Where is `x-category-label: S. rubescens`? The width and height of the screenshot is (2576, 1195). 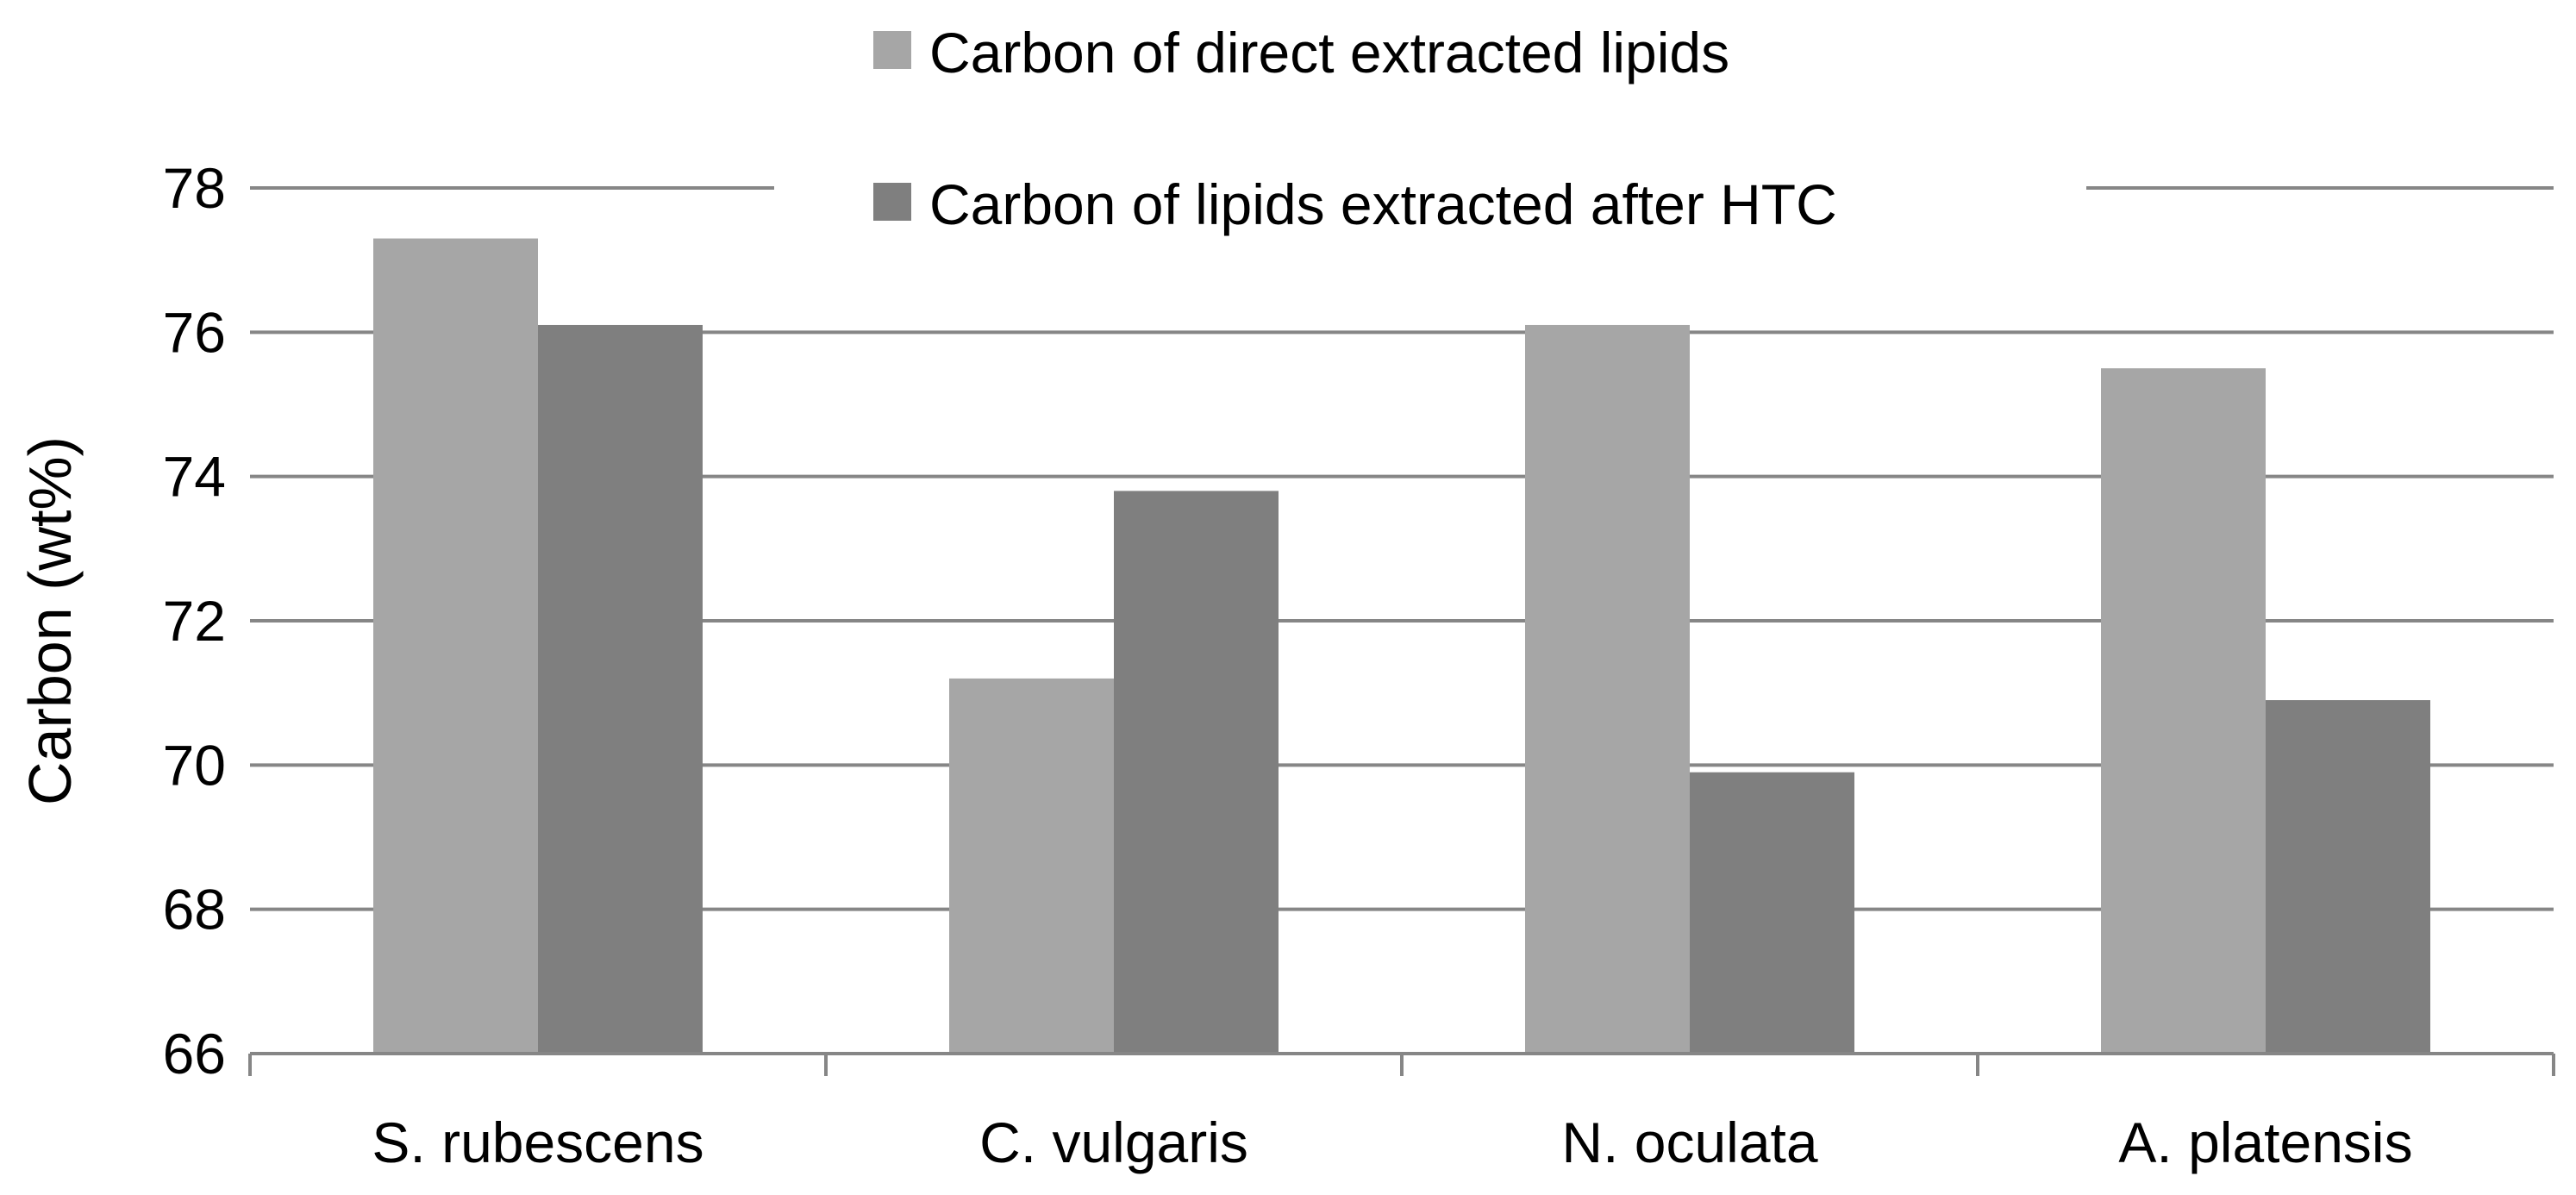
x-category-label: S. rubescens is located at coordinates (537, 1142).